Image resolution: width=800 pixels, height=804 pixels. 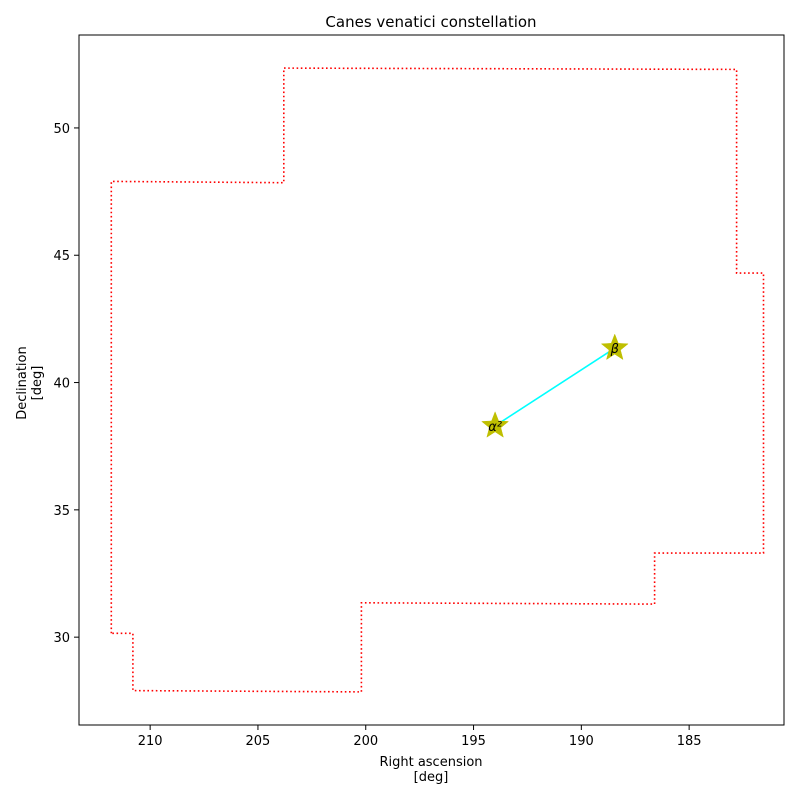 I want to click on y-axis-label-line-1: Declination, so click(x=22, y=383).